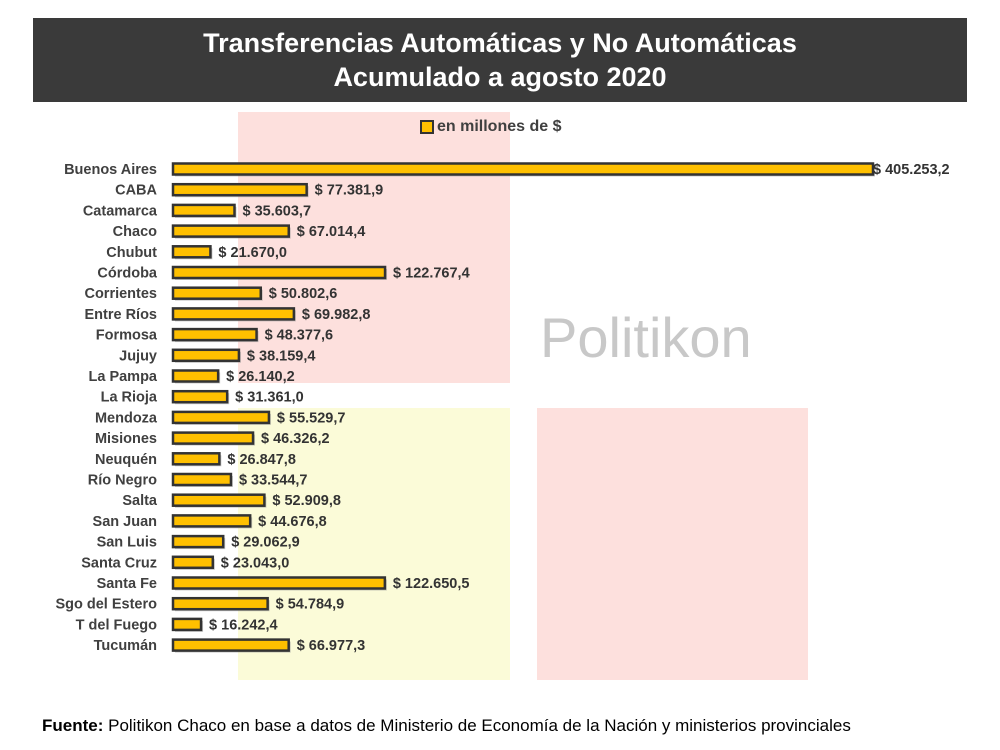 The image size is (1000, 750). Describe the element at coordinates (261, 460) in the screenshot. I see `data-label: $ 26.847,8` at that location.